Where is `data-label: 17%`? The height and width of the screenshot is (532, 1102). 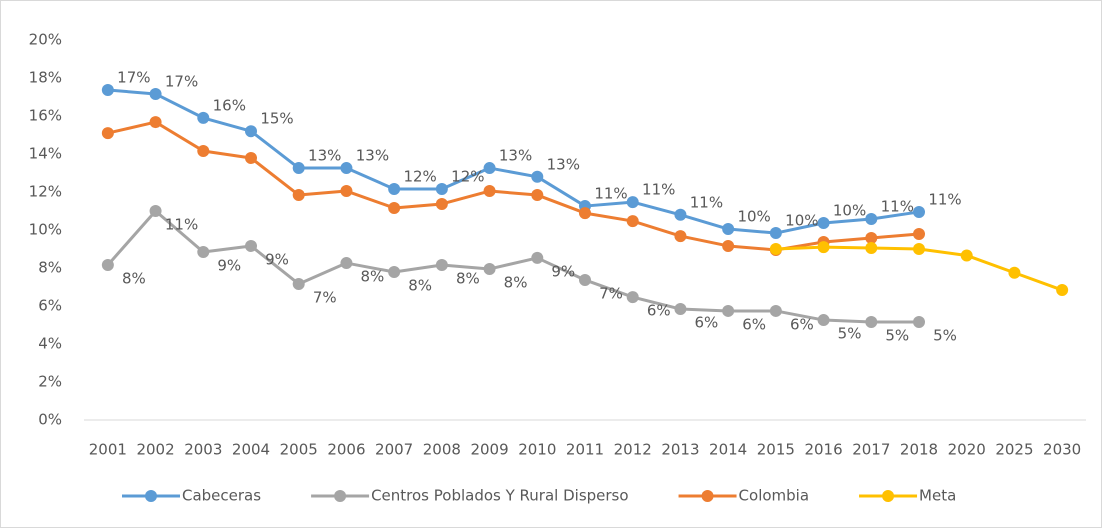 data-label: 17% is located at coordinates (133, 77).